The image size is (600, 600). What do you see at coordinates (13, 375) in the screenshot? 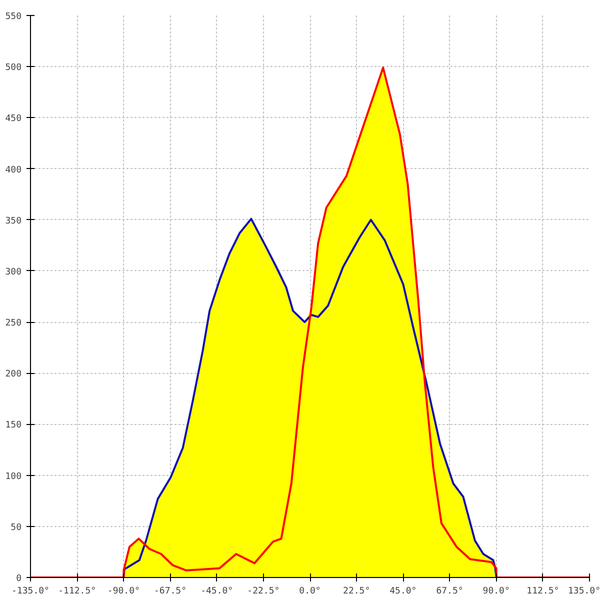
I see `y-tick-label: 200` at bounding box center [13, 375].